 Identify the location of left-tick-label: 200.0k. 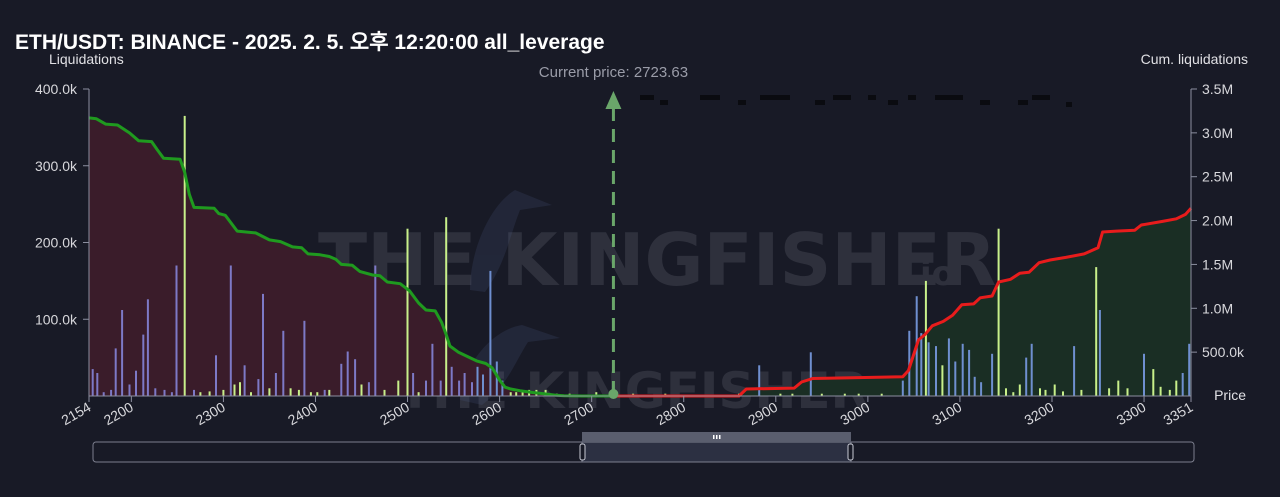
(56, 243).